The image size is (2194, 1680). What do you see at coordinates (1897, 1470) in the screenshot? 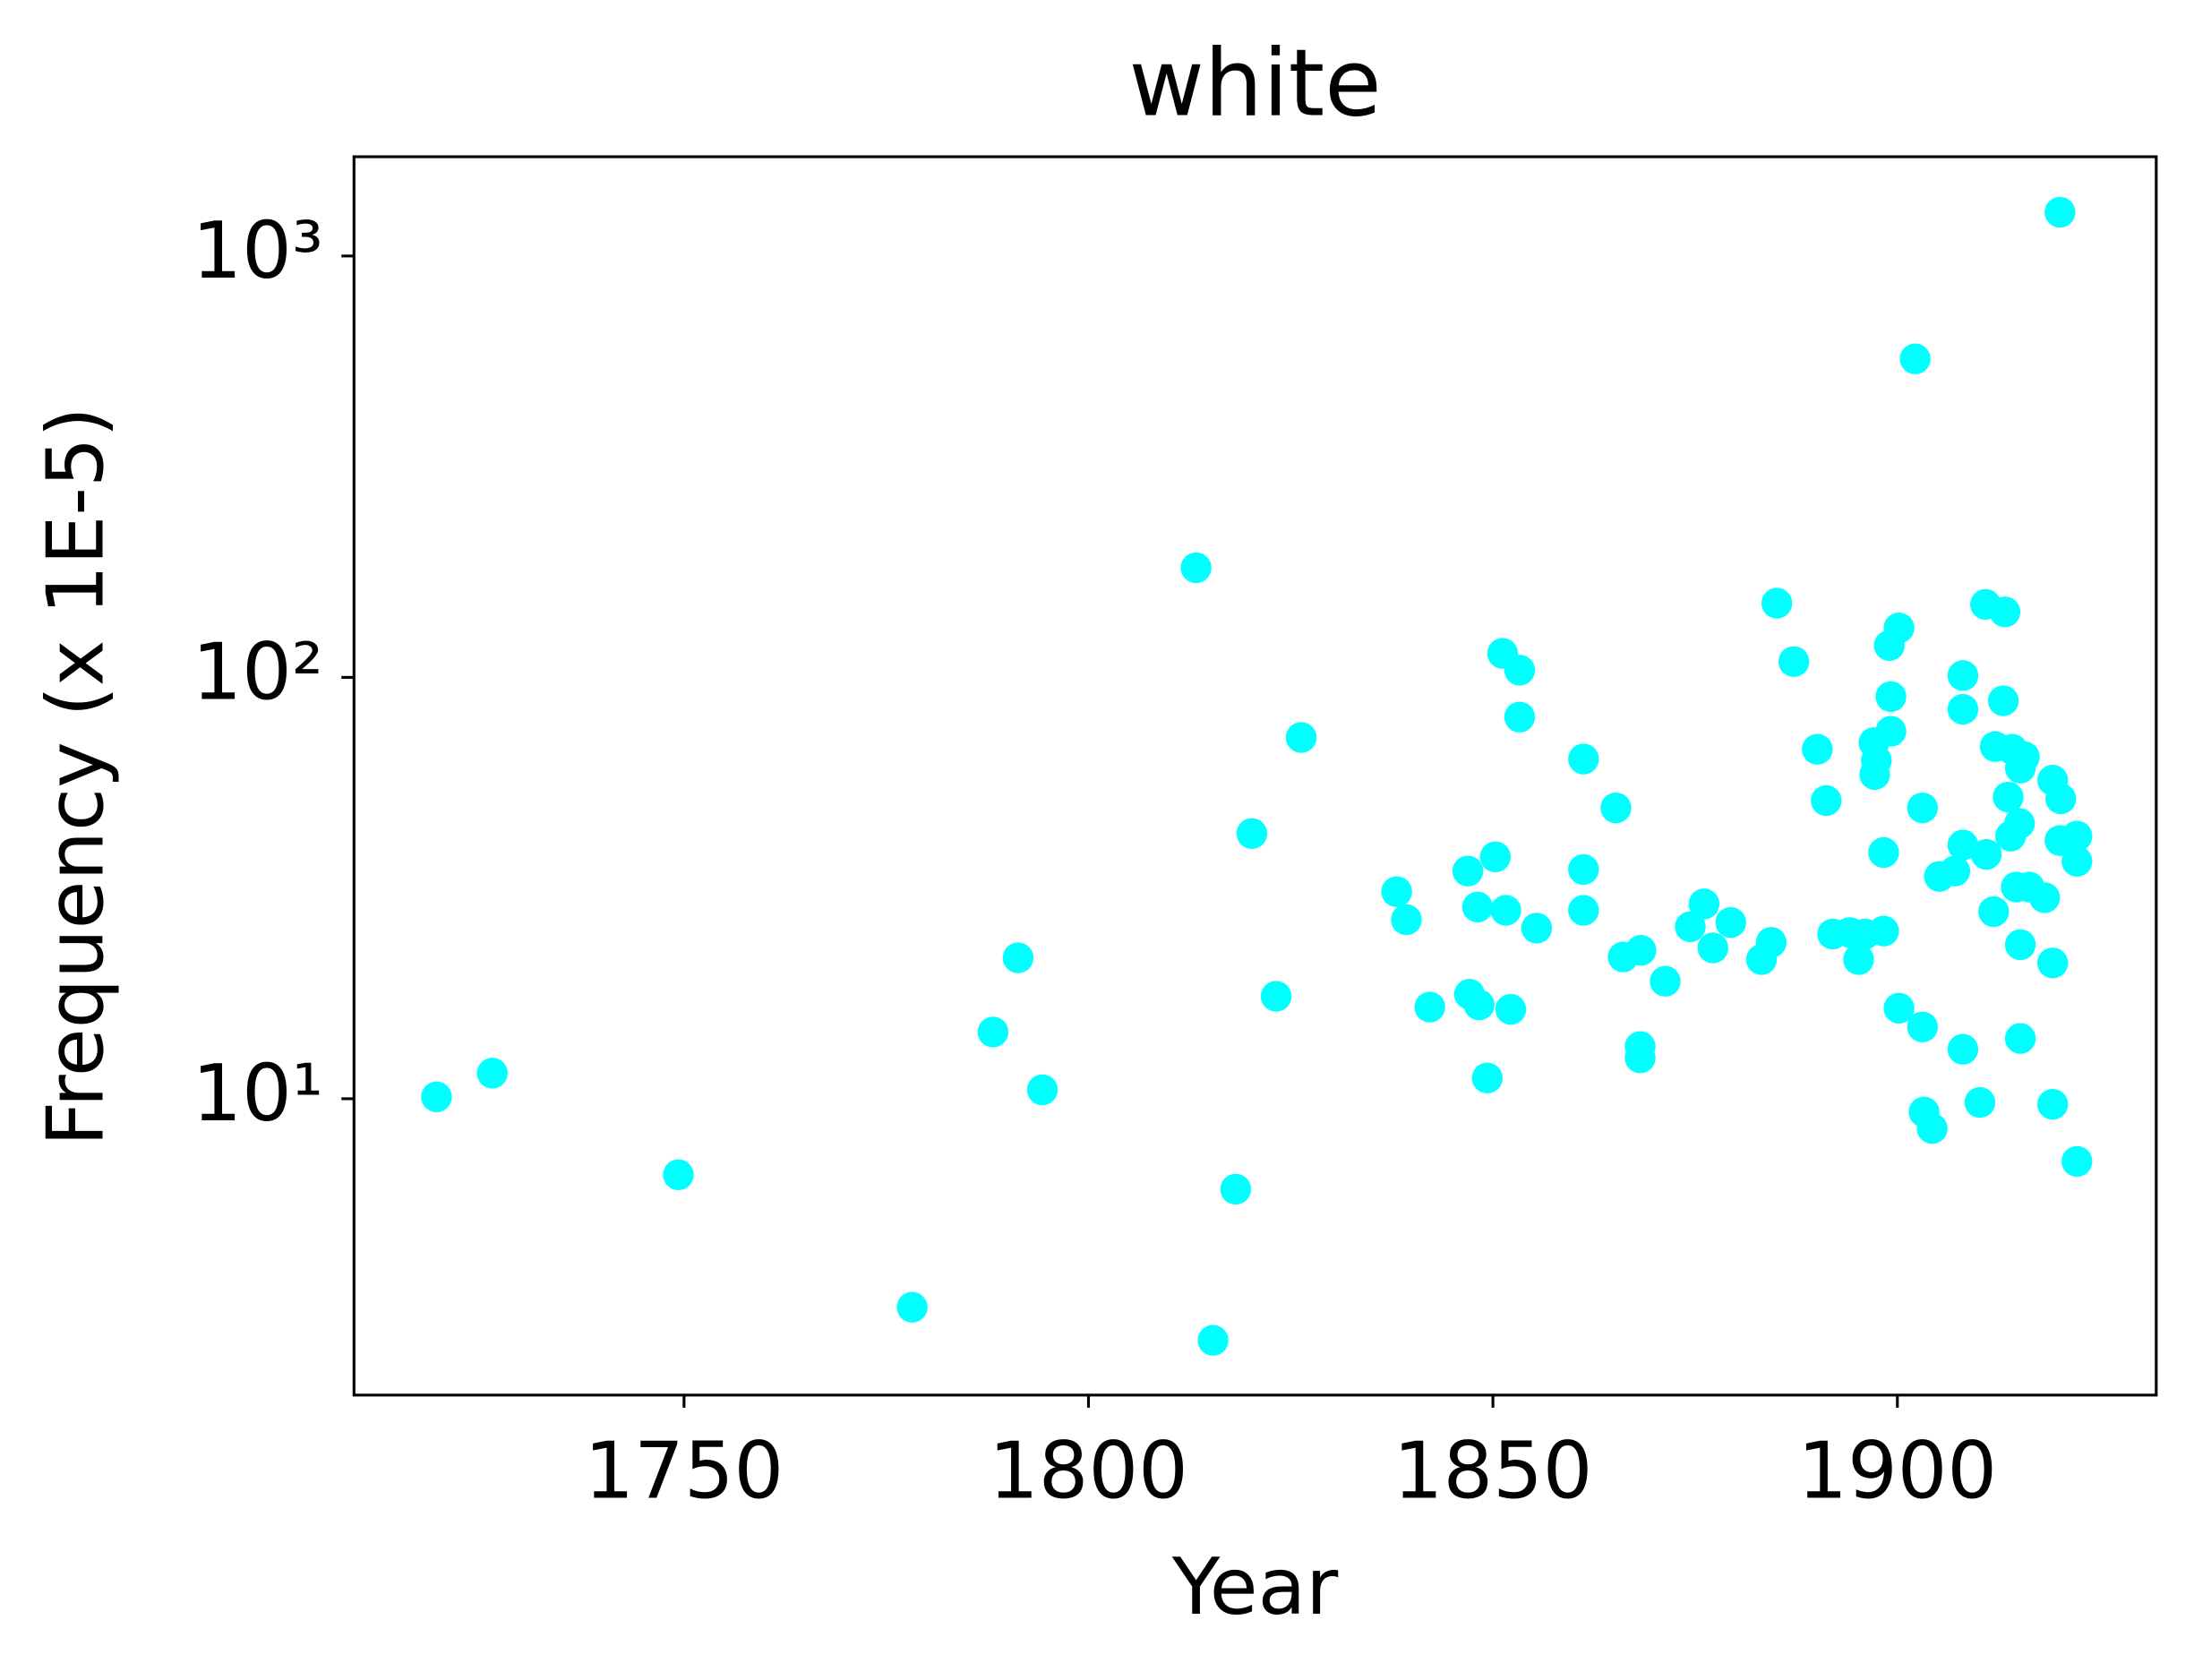
I see `x-tick-label: 1900` at bounding box center [1897, 1470].